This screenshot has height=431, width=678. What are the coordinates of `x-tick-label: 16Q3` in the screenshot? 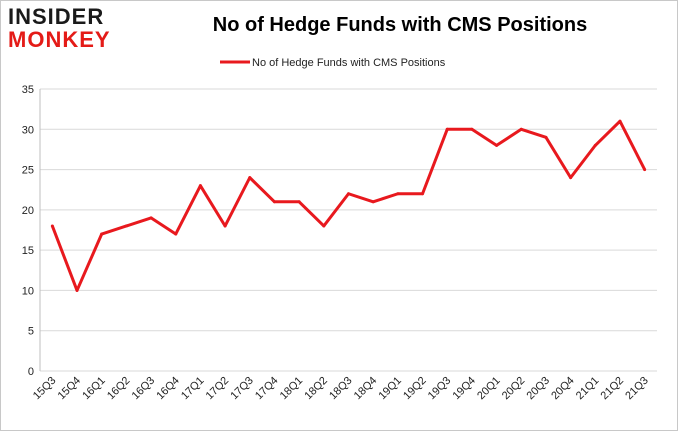 It's located at (144, 389).